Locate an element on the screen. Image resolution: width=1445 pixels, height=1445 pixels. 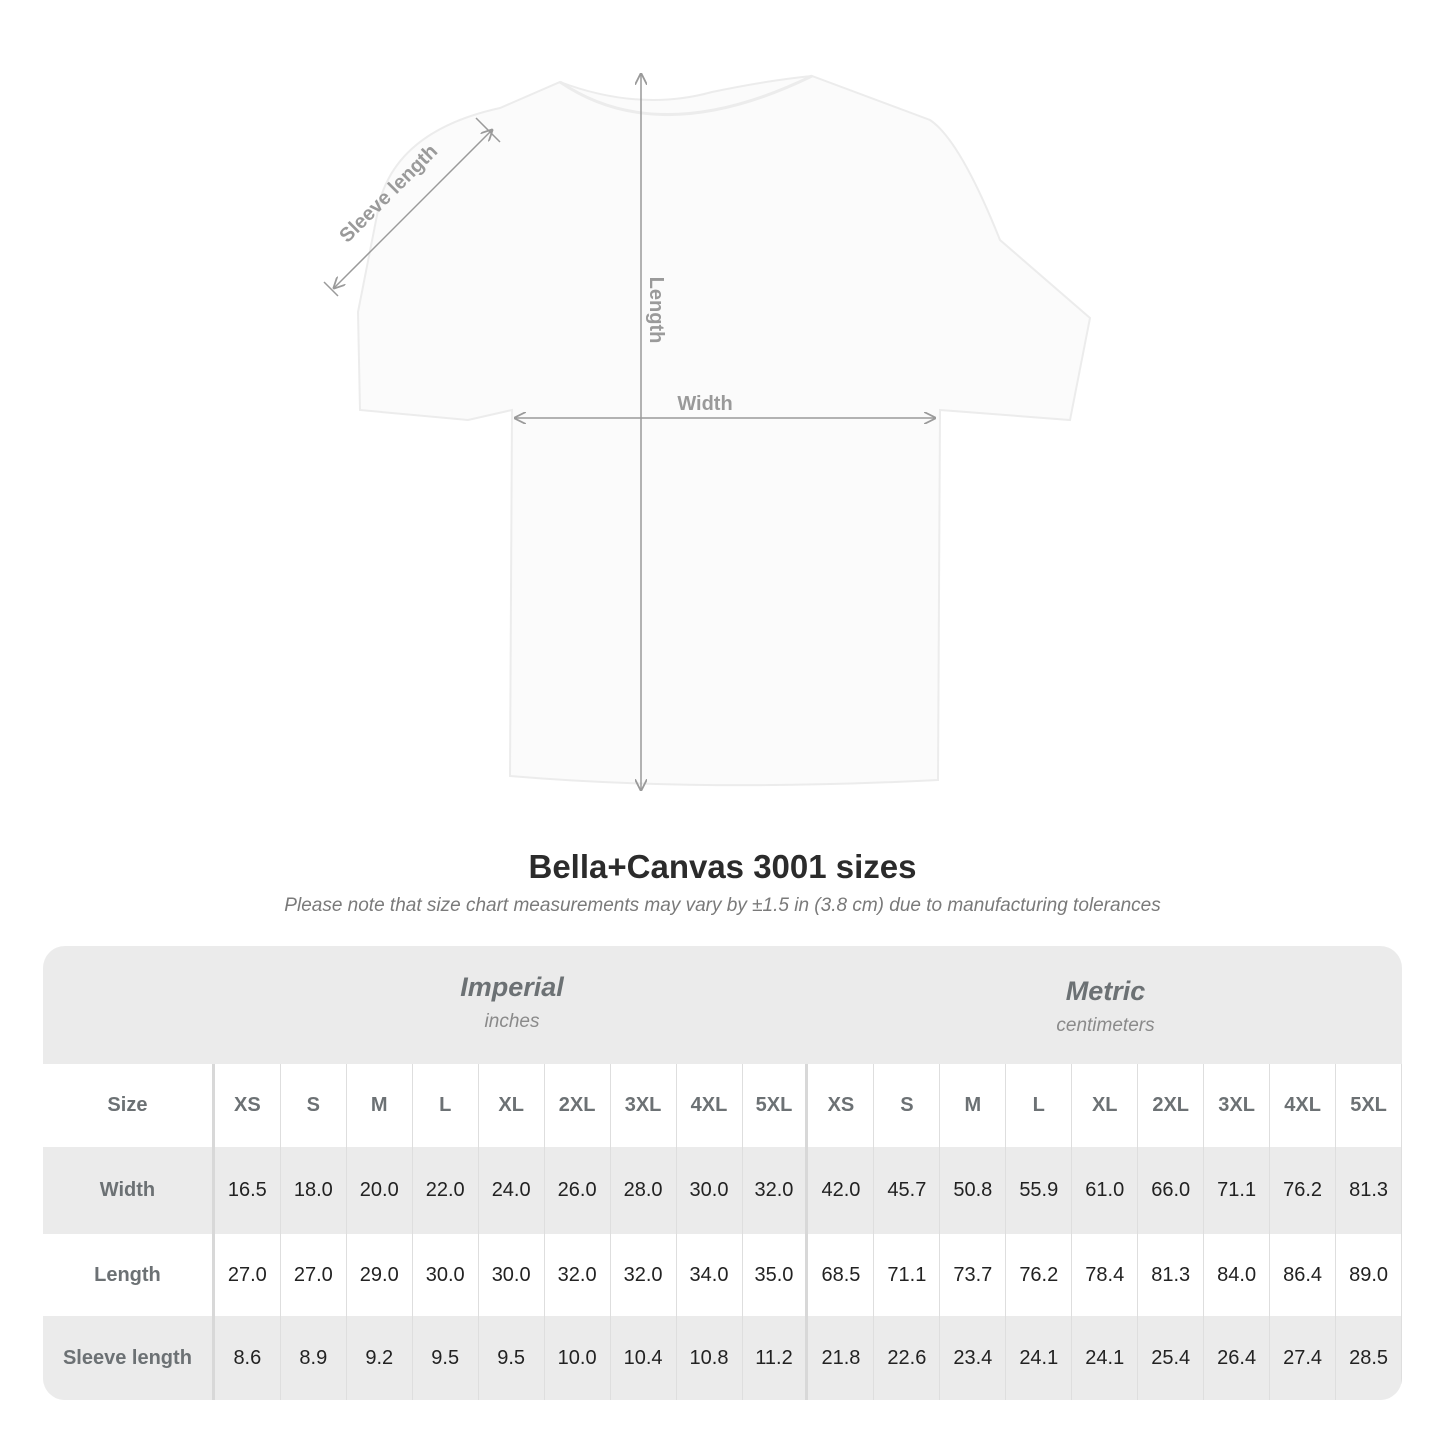
size-label: Size is located at coordinates (129, 1105).